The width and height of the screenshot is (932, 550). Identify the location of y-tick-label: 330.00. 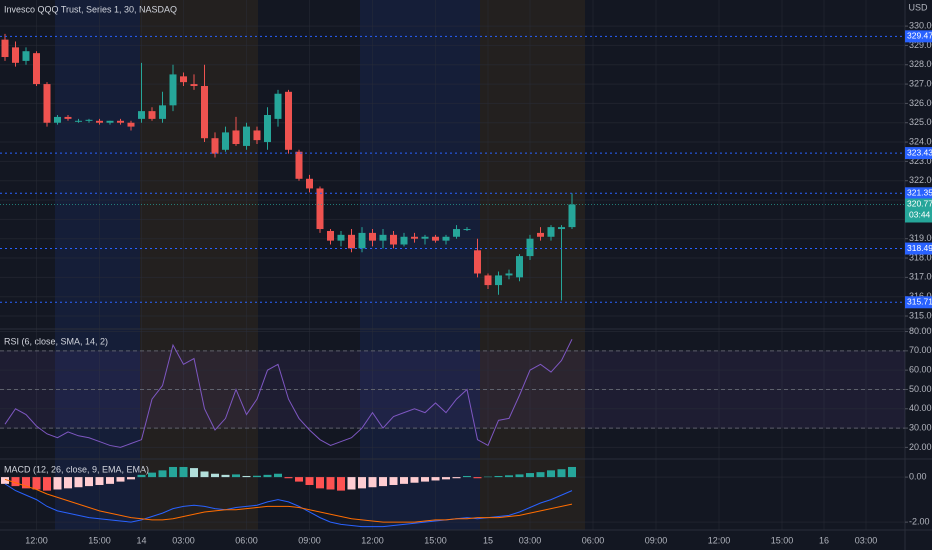
(920, 25).